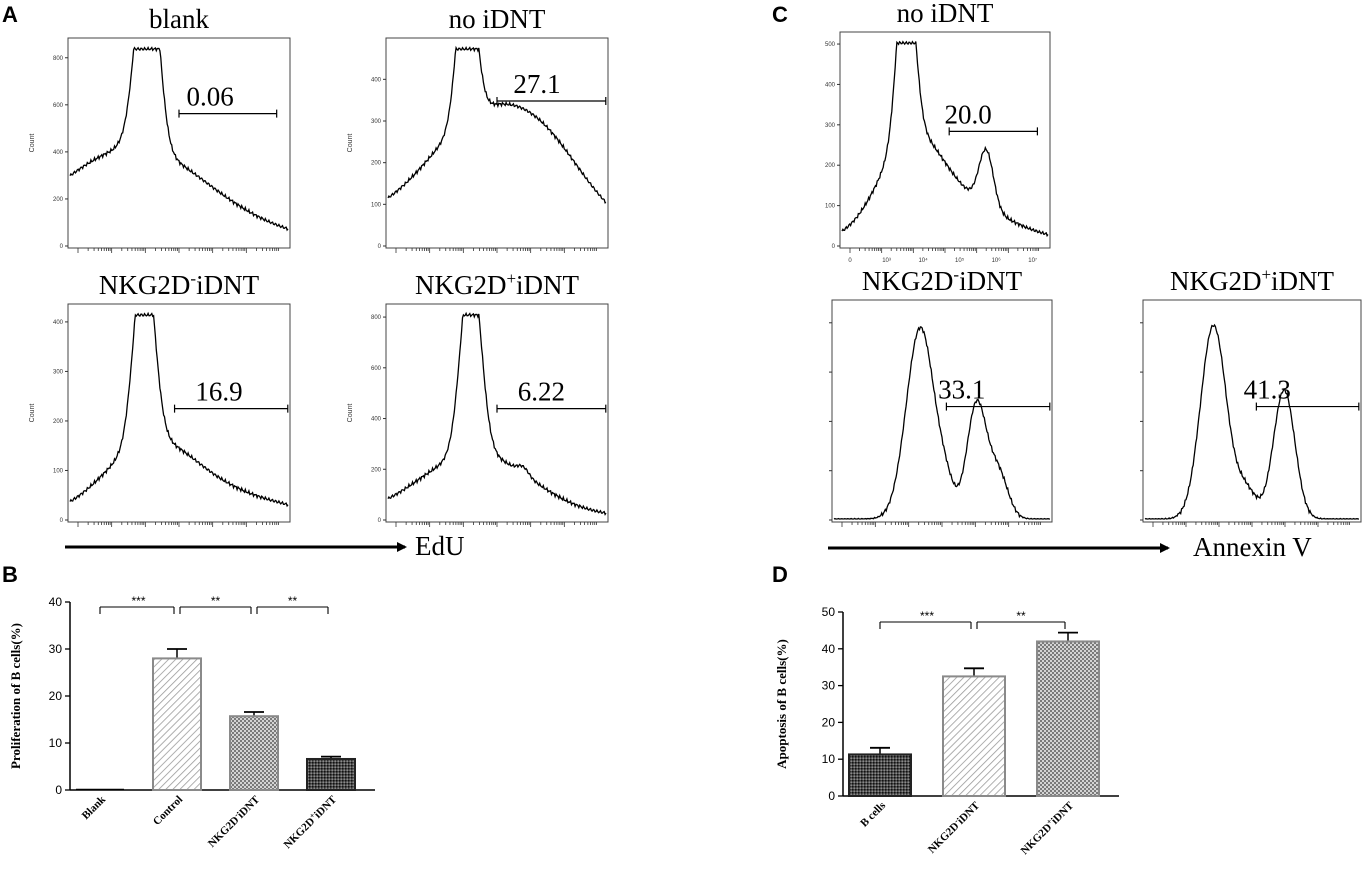  Describe the element at coordinates (829, 612) in the screenshot. I see `y-tick-label: 50` at that location.